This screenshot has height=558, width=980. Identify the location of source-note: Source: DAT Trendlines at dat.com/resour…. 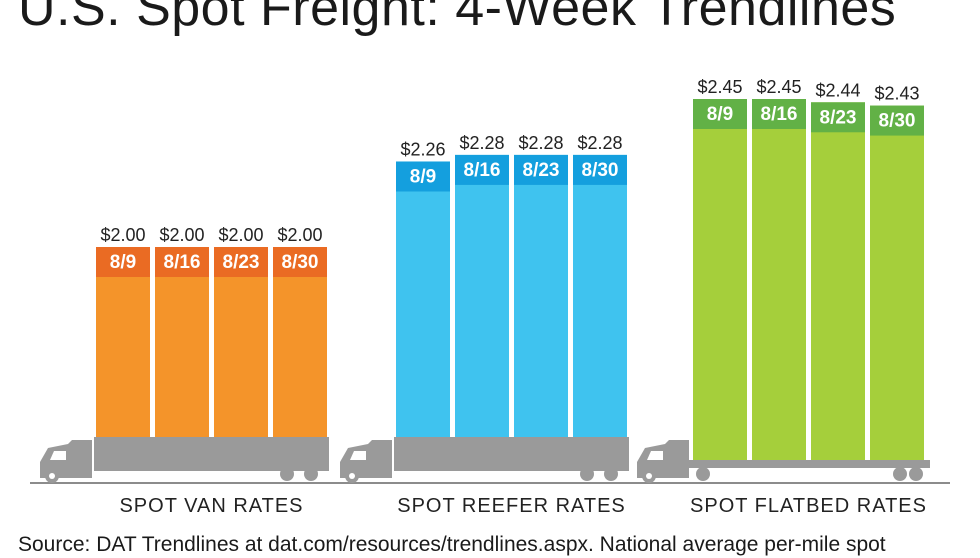
(452, 544).